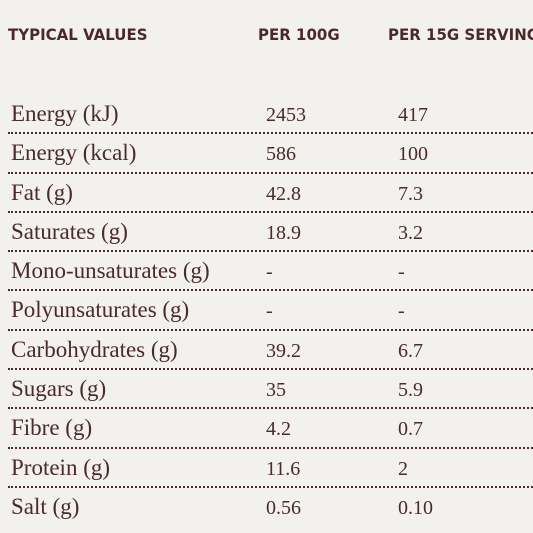 The image size is (533, 533). I want to click on value-per-100g: 39.2, so click(283, 350).